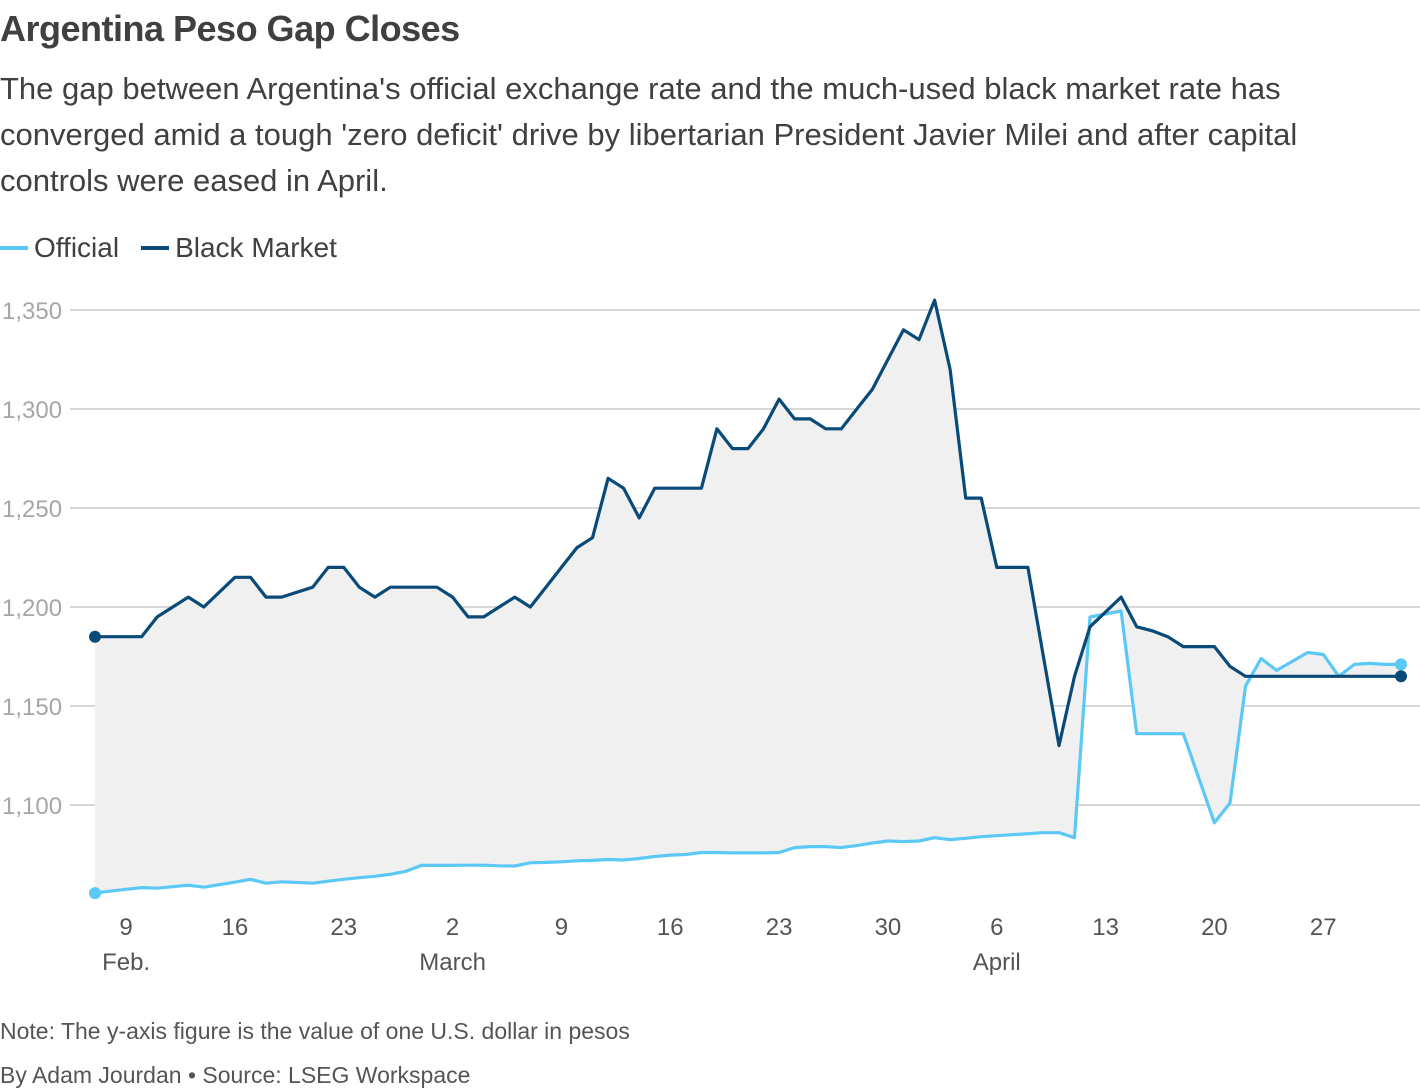 This screenshot has width=1420, height=1090. What do you see at coordinates (235, 1075) in the screenshot?
I see `byline-source: By Adam Jourdan • Source: LSEG Workspace` at bounding box center [235, 1075].